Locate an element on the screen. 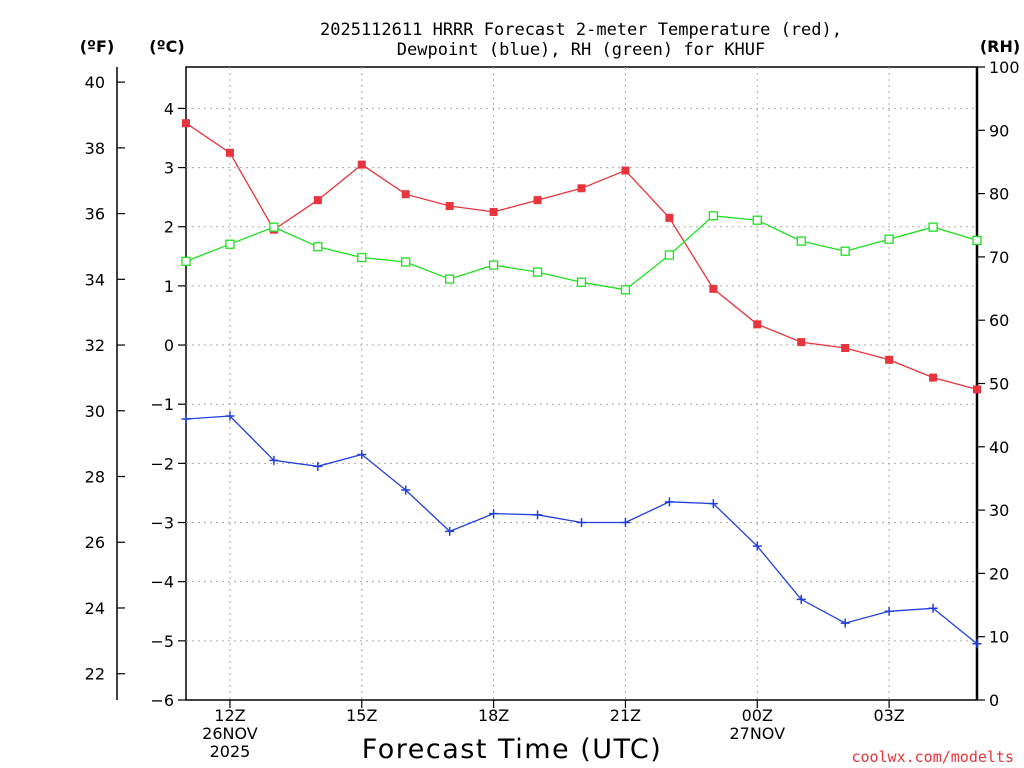 The width and height of the screenshot is (1024, 768). rh-tick-label: 90 is located at coordinates (999, 130).